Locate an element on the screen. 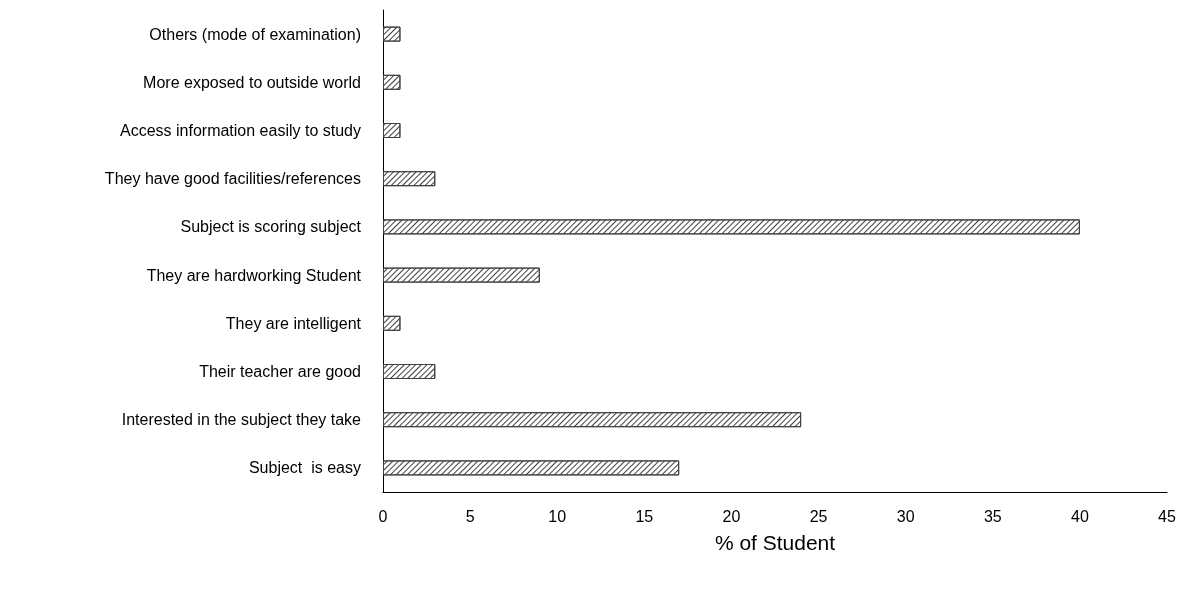 The width and height of the screenshot is (1191, 604). y-tick-label: They have good facilities/references is located at coordinates (232, 179).